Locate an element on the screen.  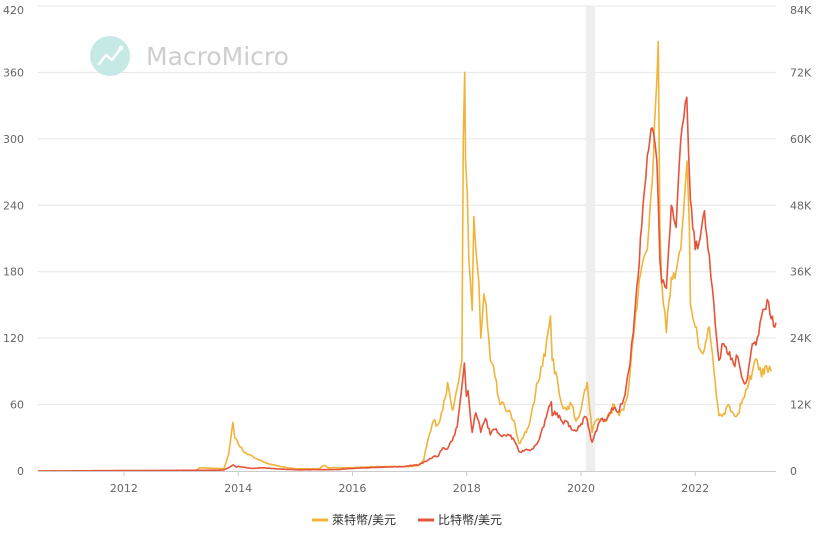
watermark: MacroMicro is located at coordinates (189, 56).